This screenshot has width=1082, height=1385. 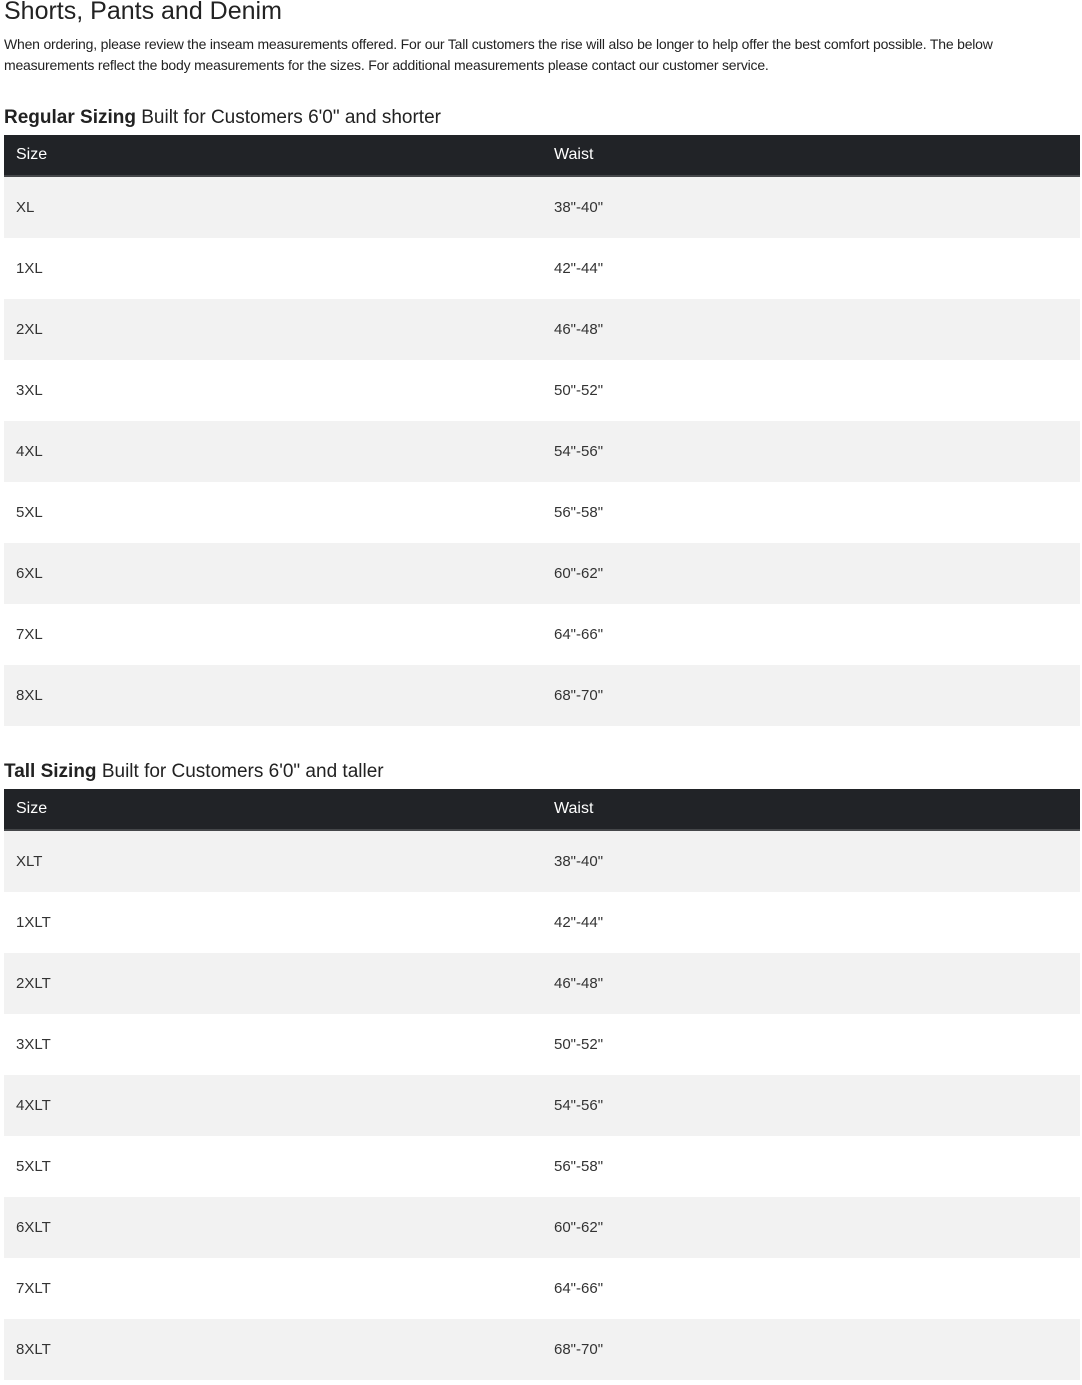 I want to click on table-row: 6XLT 60"-62", so click(x=542, y=1227).